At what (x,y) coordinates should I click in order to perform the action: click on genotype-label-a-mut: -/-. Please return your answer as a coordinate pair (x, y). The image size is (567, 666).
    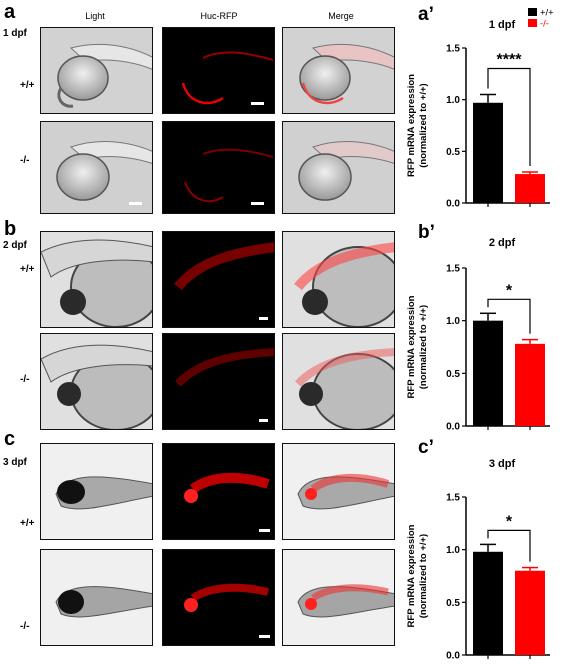
    Looking at the image, I should click on (25, 160).